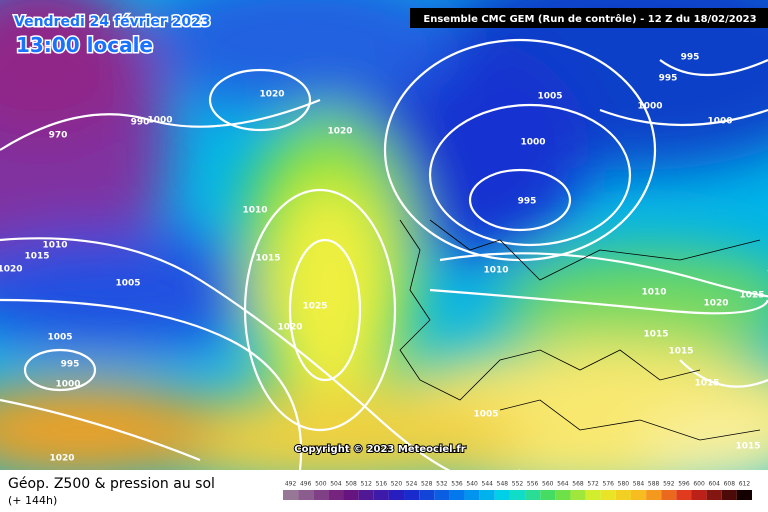  What do you see at coordinates (609, 484) in the screenshot?
I see `scale-label: 576` at bounding box center [609, 484].